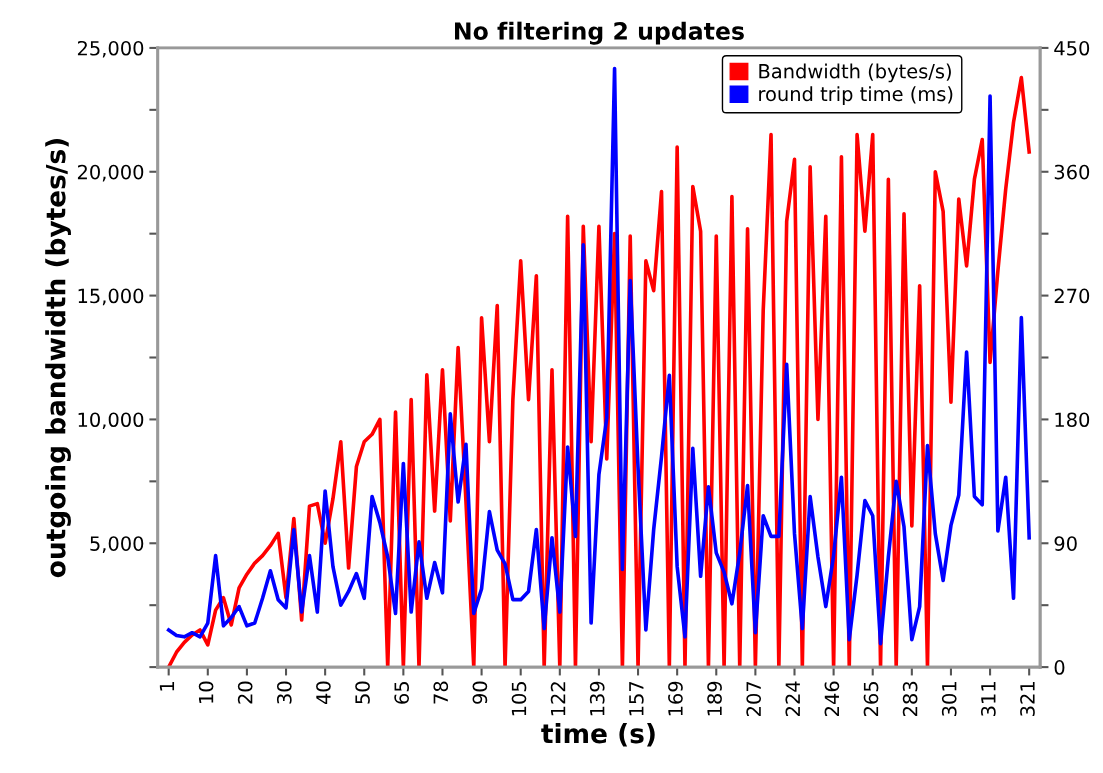 This screenshot has height=773, width=1103. What do you see at coordinates (832, 698) in the screenshot?
I see `x-tick-label: 246` at bounding box center [832, 698].